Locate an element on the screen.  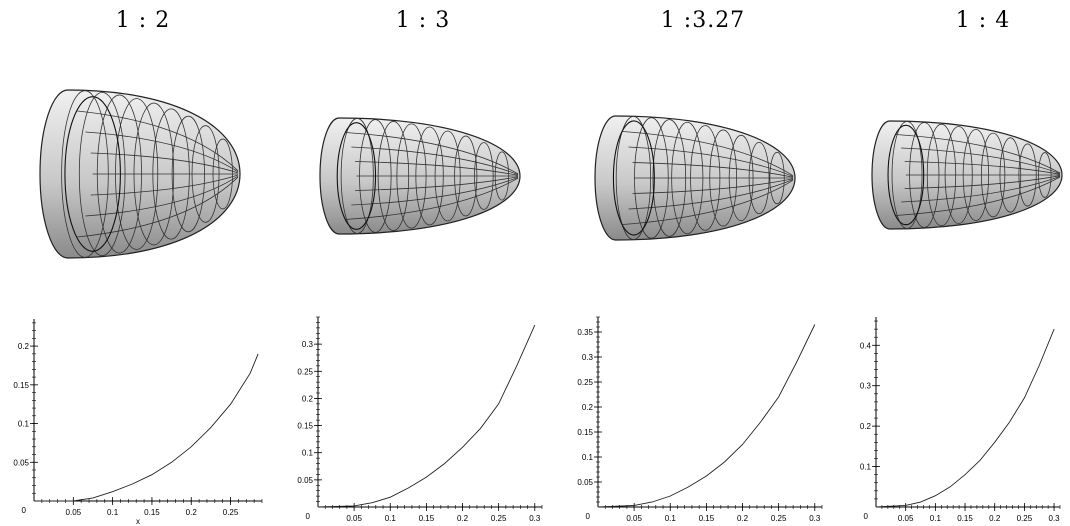
panel-1-ratio-label: 1 : 2 is located at coordinates (143, 20).